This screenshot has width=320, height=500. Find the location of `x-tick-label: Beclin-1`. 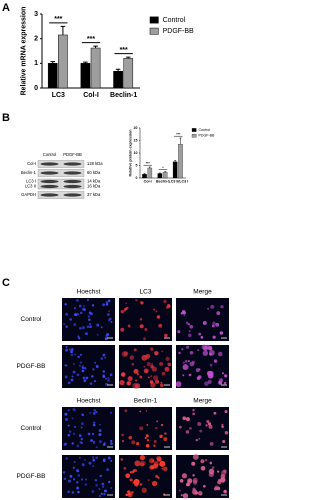

x-tick-label: Beclin-1 is located at coordinates (123, 95).